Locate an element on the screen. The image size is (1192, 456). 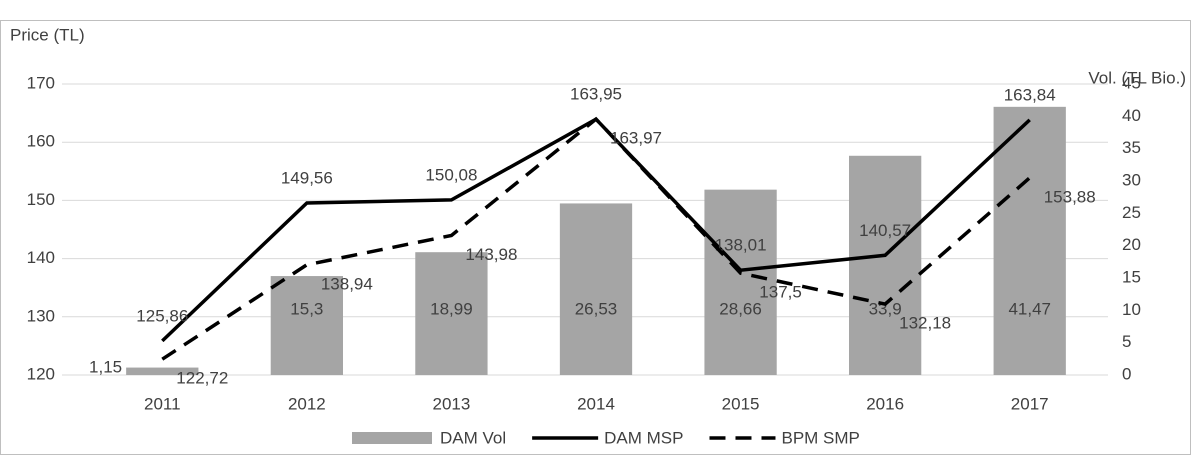
bar-value-label: 28,66 is located at coordinates (740, 308).